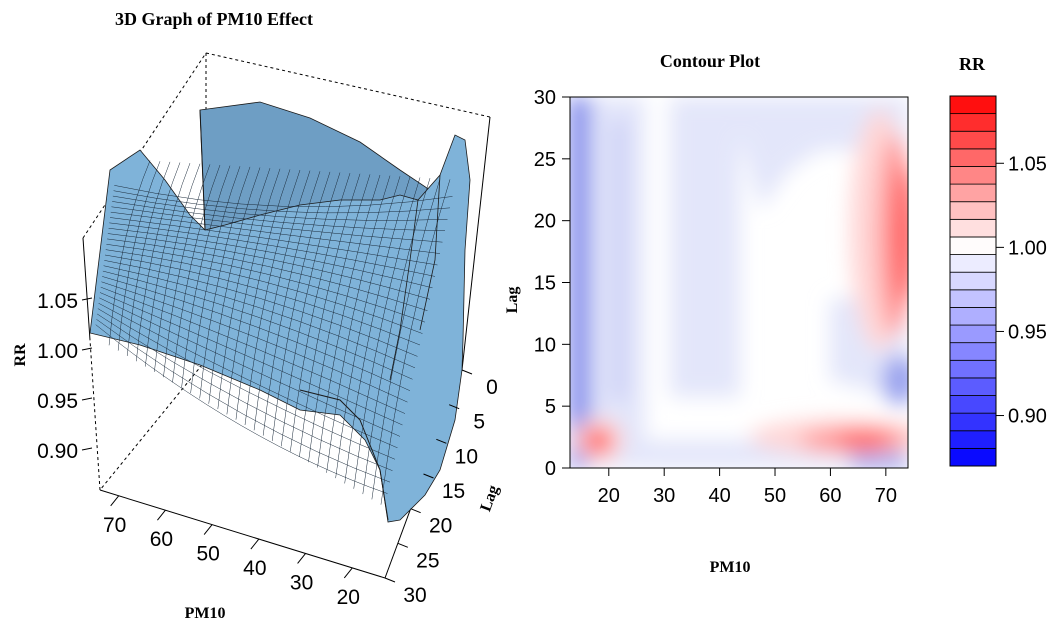 The image size is (1056, 626). I want to click on surface-x-tick-label: 40, so click(254, 568).